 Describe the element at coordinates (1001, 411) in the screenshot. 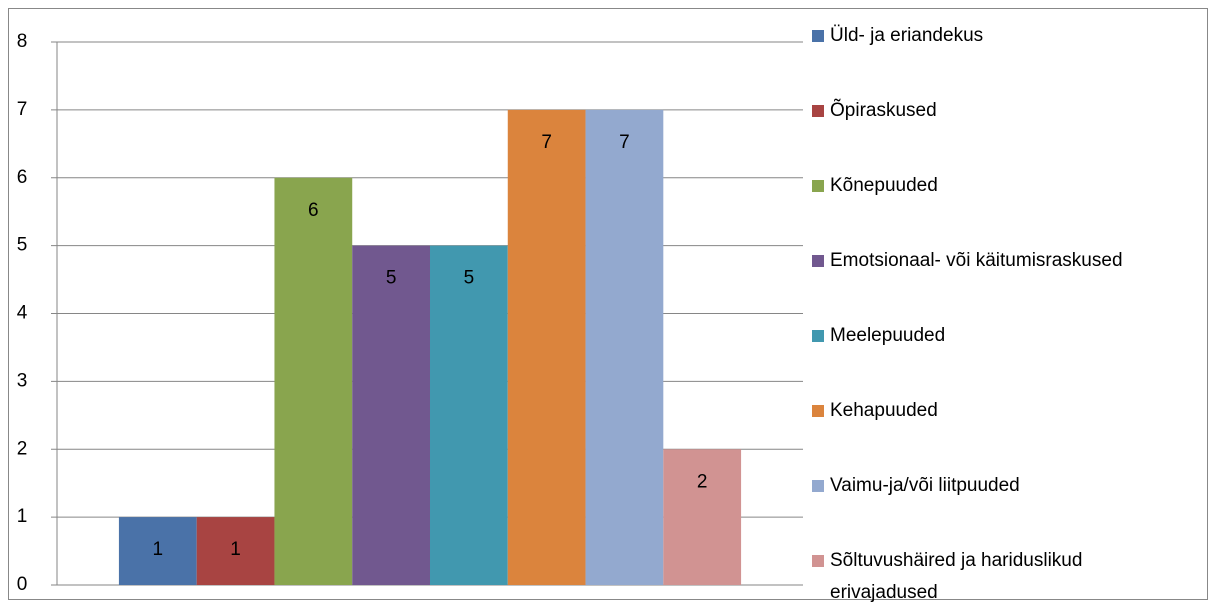

I see `legend-item: Kehapuuded` at that location.